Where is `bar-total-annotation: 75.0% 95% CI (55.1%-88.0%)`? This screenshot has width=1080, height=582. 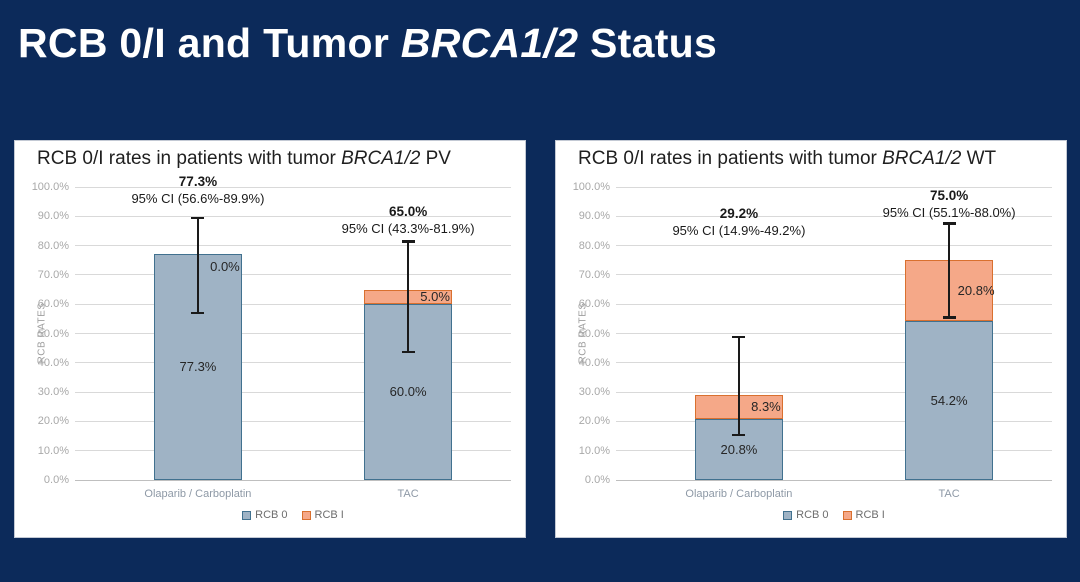
bar-total-annotation: 75.0% 95% CI (55.1%-88.0%) is located at coordinates (949, 204).